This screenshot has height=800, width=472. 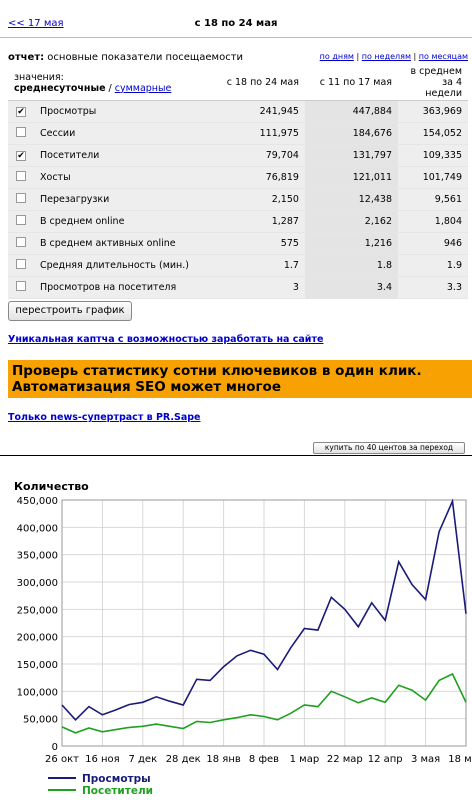 What do you see at coordinates (37, 665) in the screenshot?
I see `y-tick-label: 150,000` at bounding box center [37, 665].